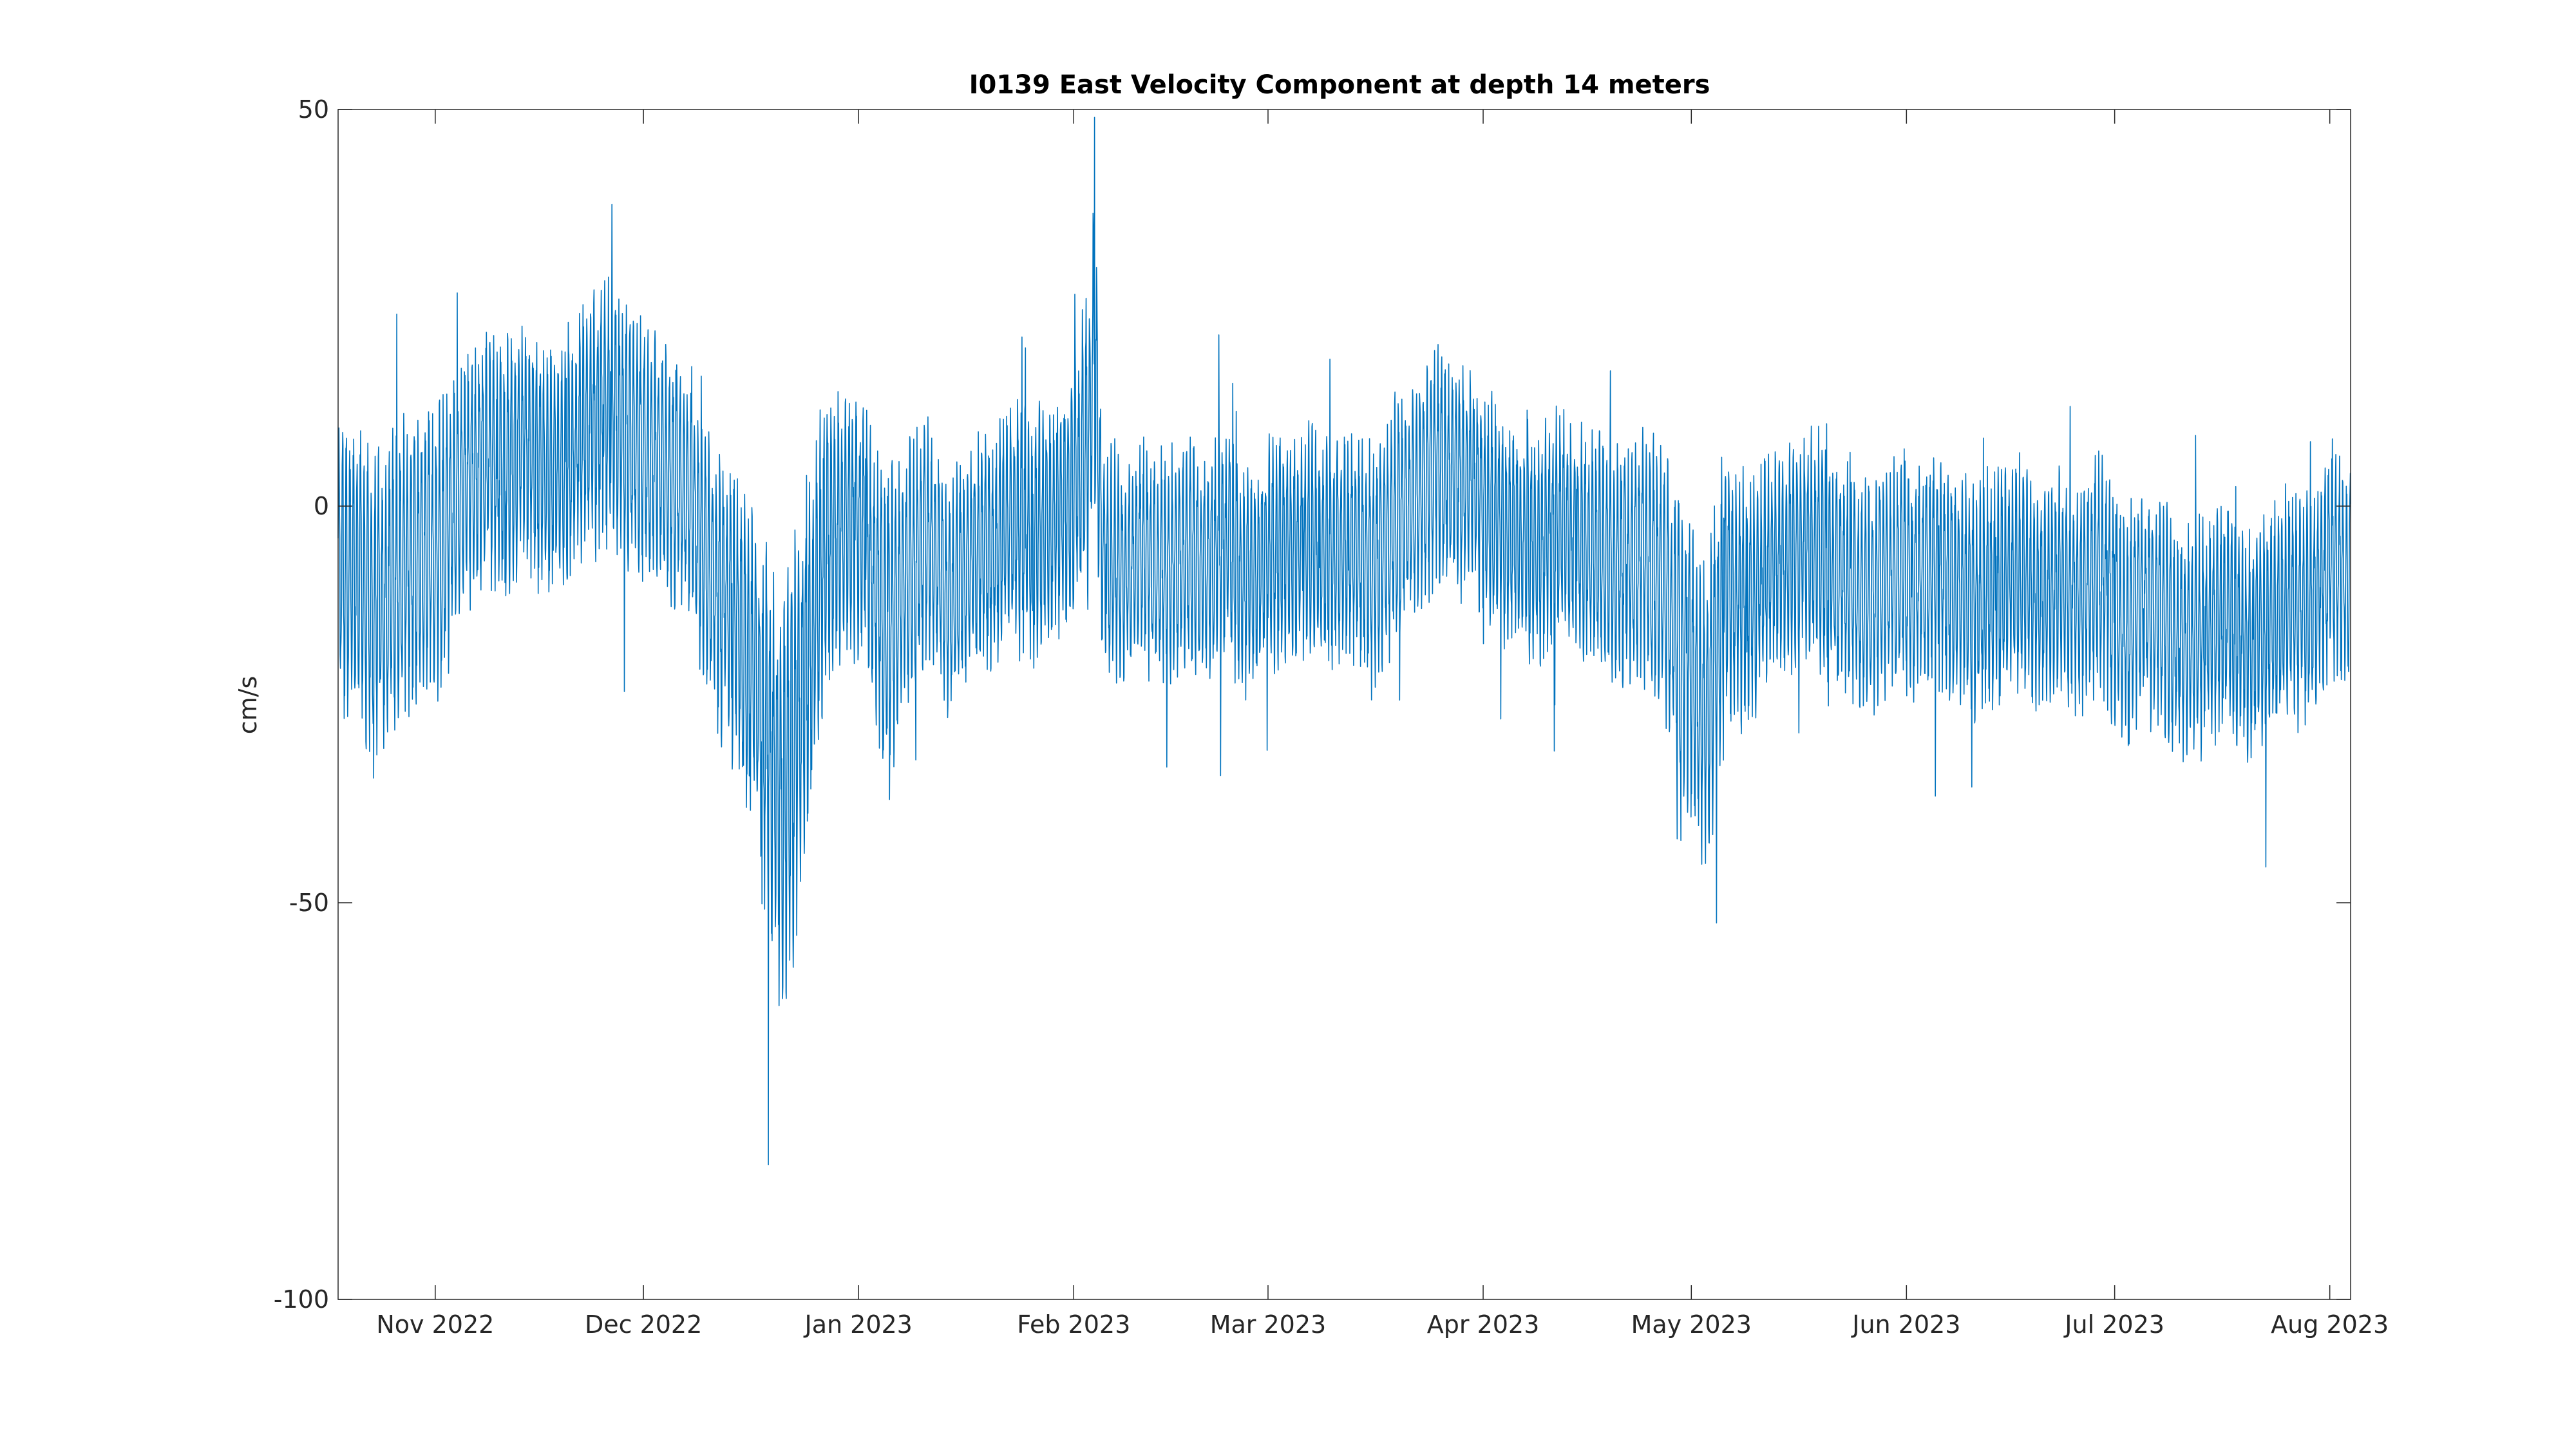 This screenshot has height=1452, width=2576. Describe the element at coordinates (309, 903) in the screenshot. I see `y-tick-label: -50` at that location.